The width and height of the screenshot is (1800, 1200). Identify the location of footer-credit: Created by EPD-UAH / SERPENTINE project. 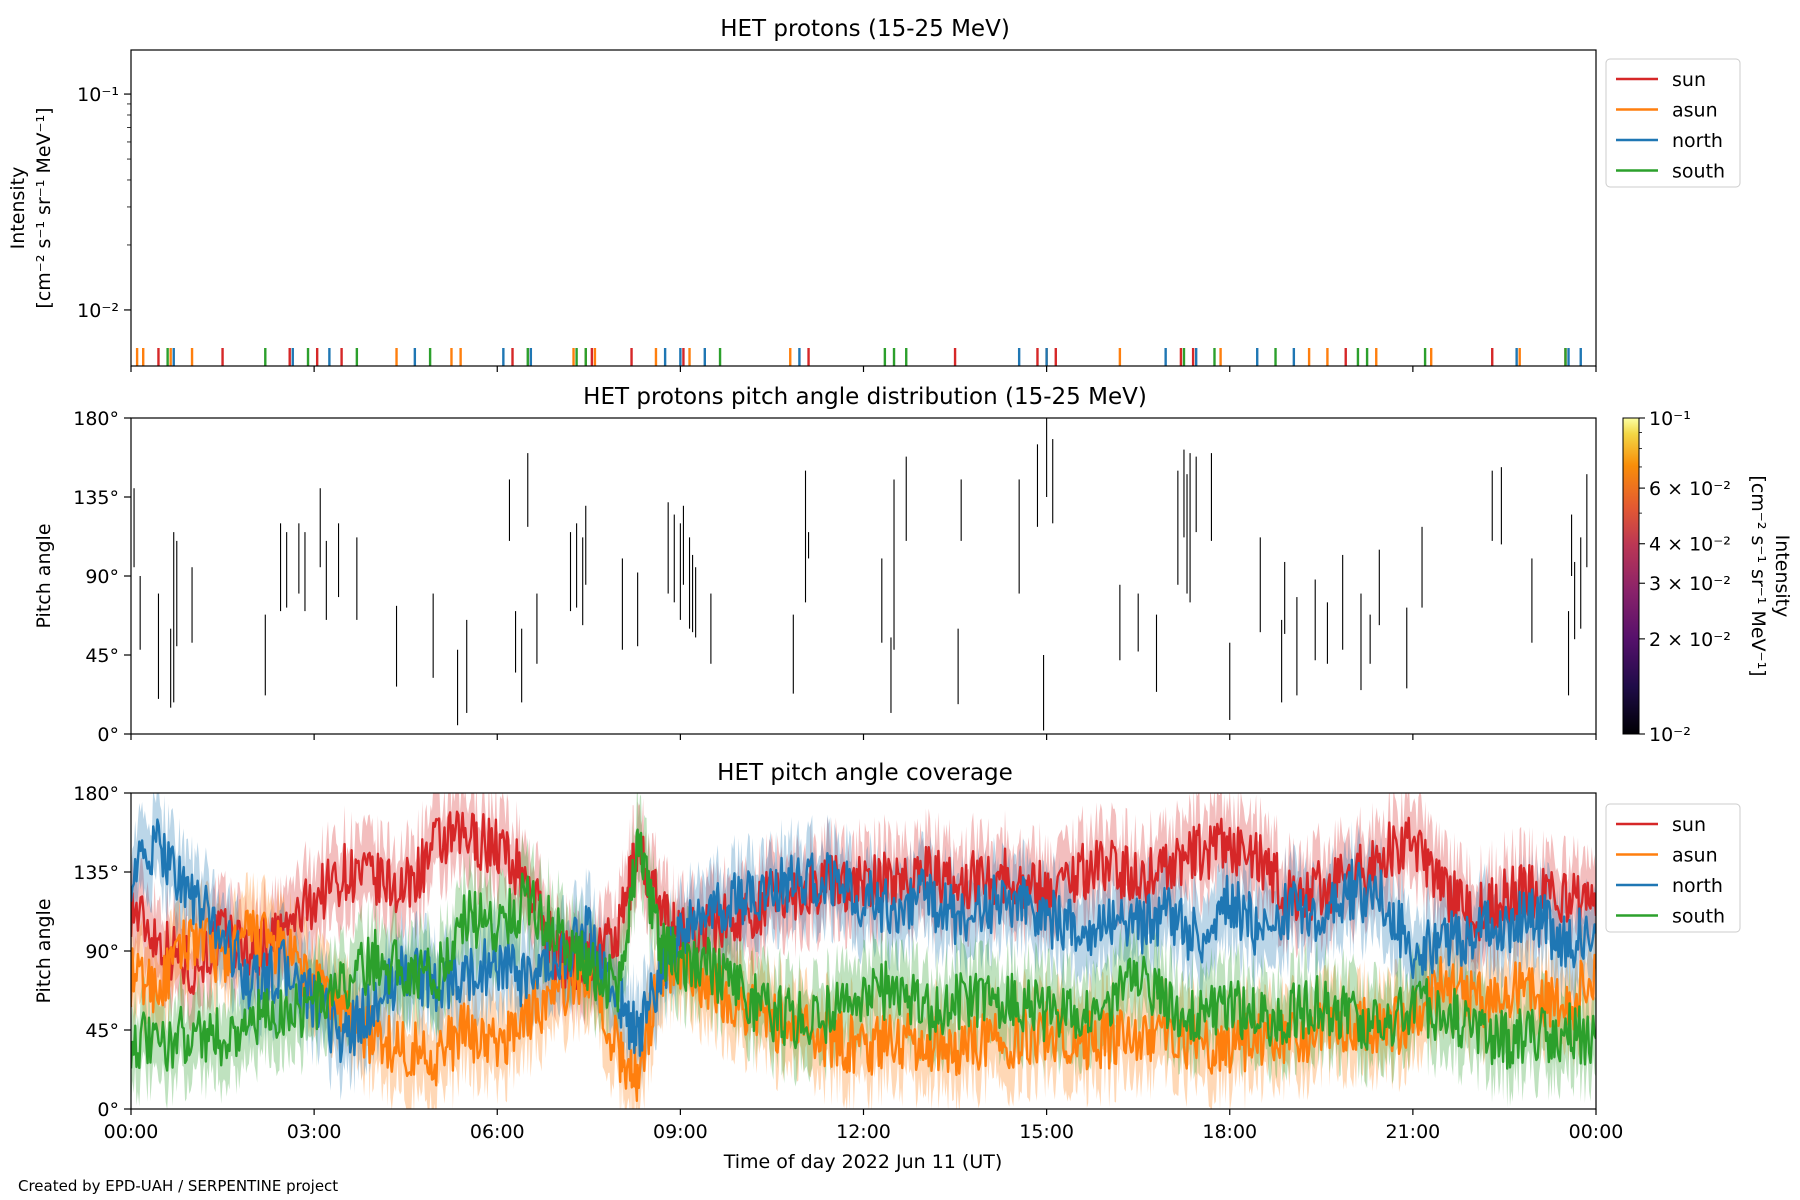
(178, 1186).